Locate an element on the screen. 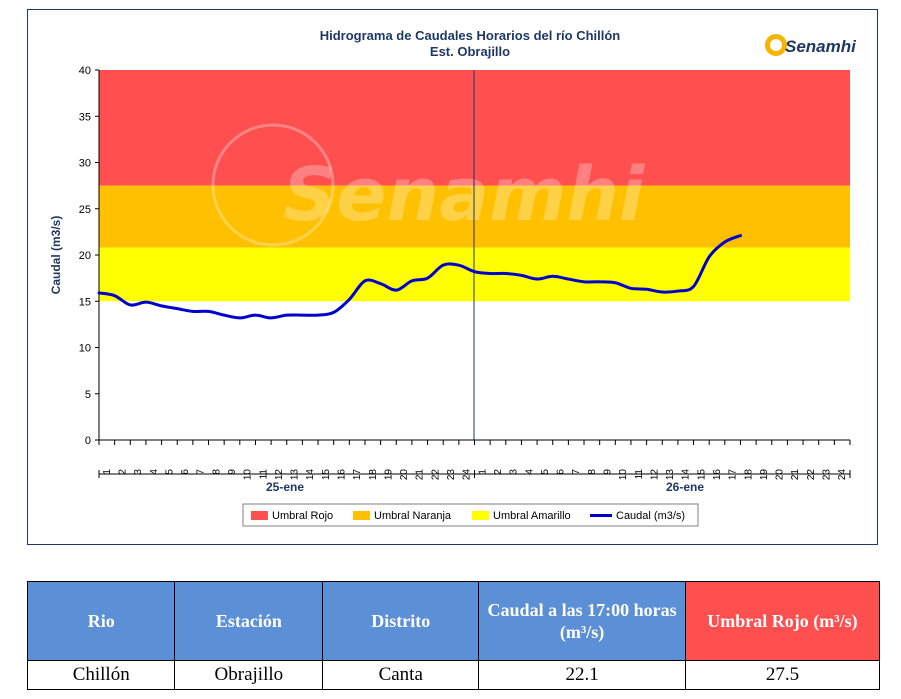  logo-text: Senamhi is located at coordinates (821, 46).